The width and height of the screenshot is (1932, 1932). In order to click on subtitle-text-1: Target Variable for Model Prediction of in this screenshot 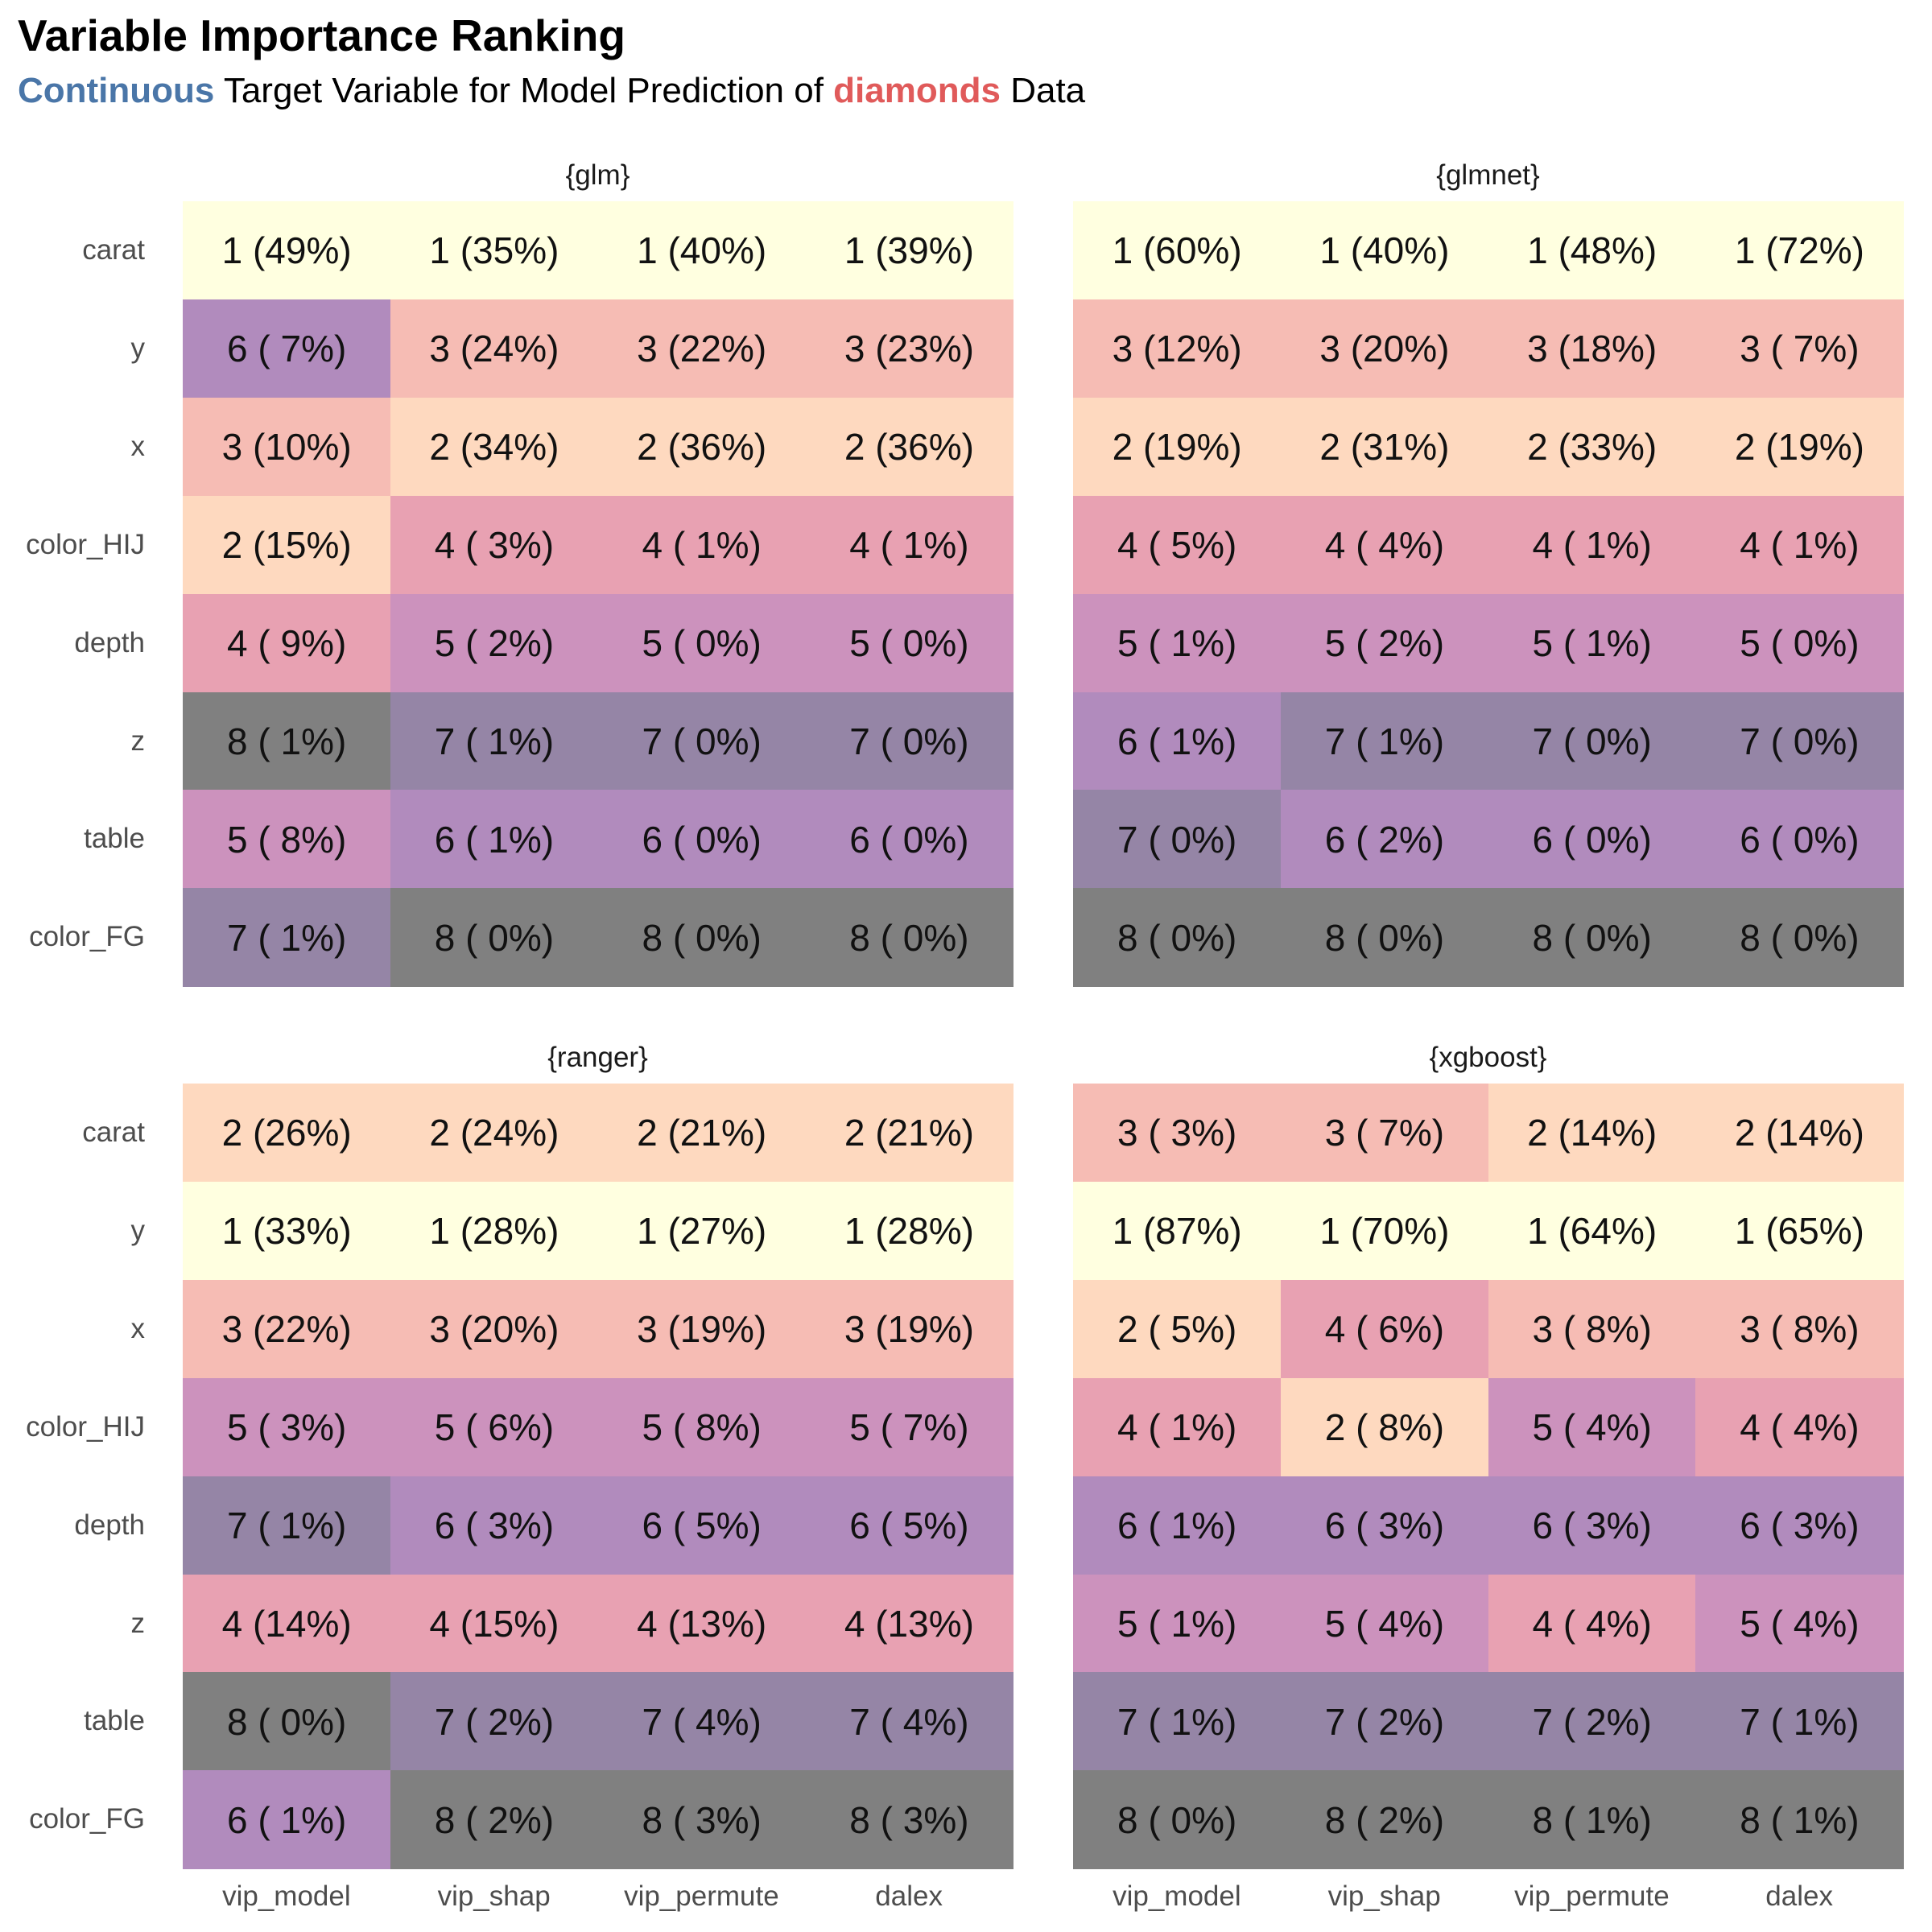, I will do `click(524, 90)`.